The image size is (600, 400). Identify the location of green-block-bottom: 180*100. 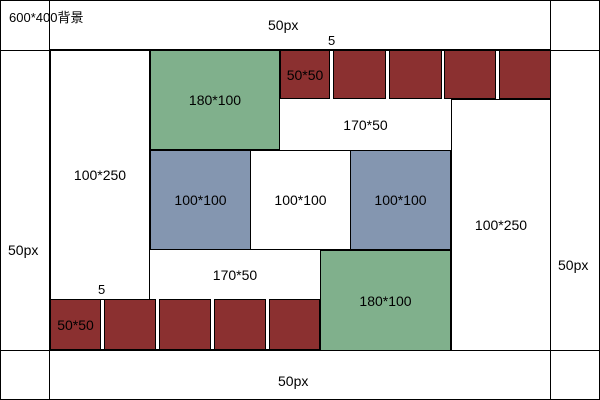
(385, 300).